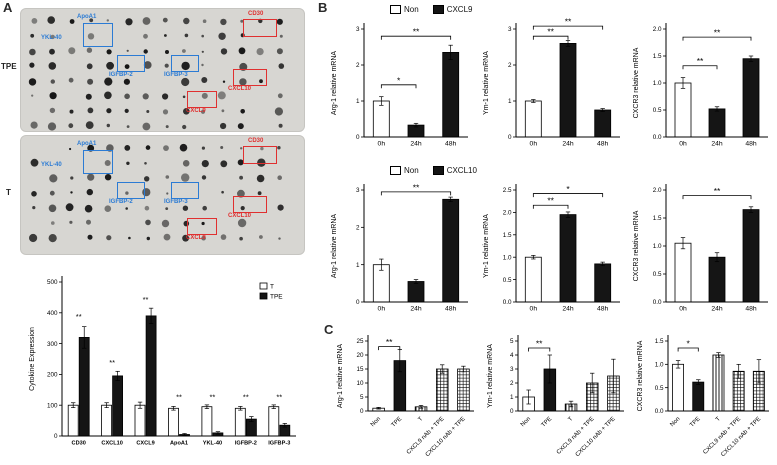 The image size is (777, 465). Describe the element at coordinates (121, 202) in the screenshot. I see `annotation-label-igfbp2: IGFBP-2` at that location.